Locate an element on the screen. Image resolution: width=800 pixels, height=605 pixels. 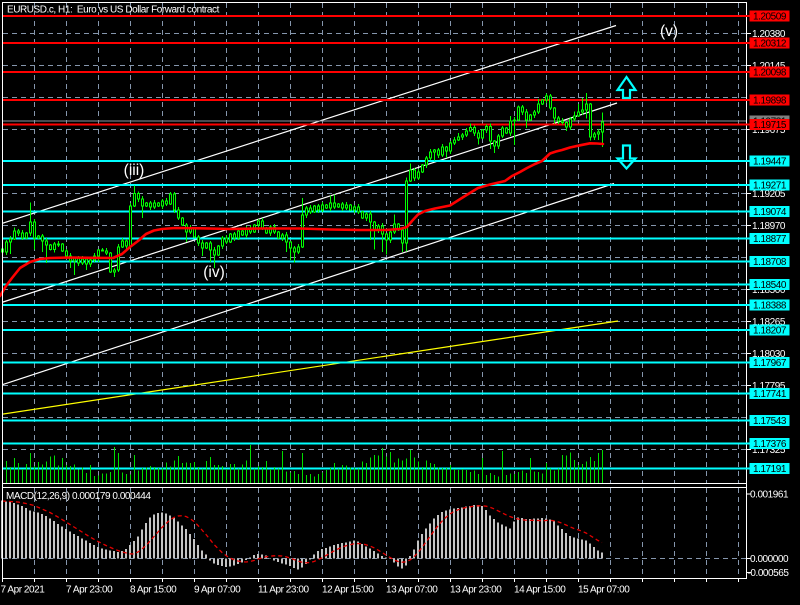
svg-text: 1.18500 is located at coordinates (769, 290).